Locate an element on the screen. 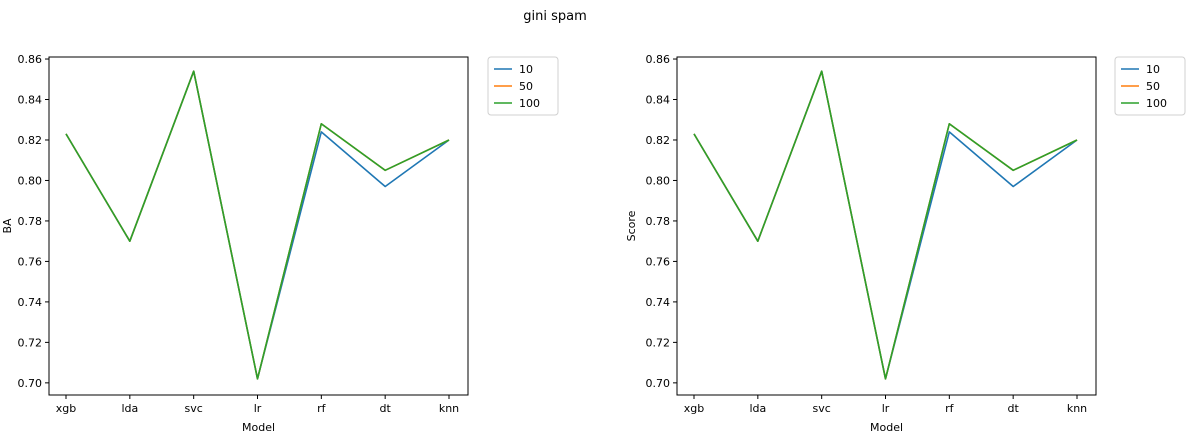 The width and height of the screenshot is (1197, 448). y-axis-label: Score is located at coordinates (631, 225).